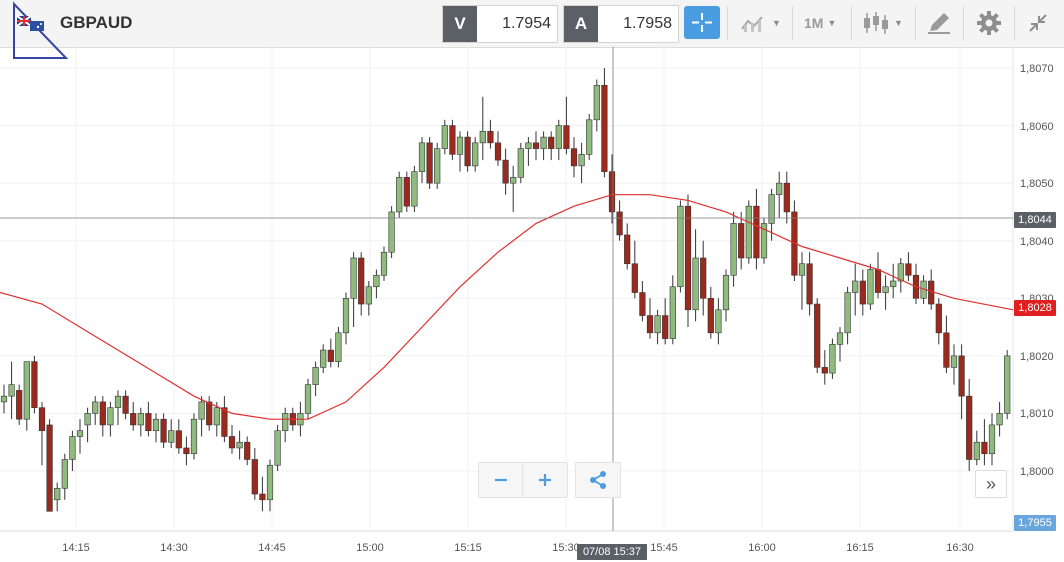 The width and height of the screenshot is (1064, 562). I want to click on timeframe-button: 1M ▼, so click(820, 23).